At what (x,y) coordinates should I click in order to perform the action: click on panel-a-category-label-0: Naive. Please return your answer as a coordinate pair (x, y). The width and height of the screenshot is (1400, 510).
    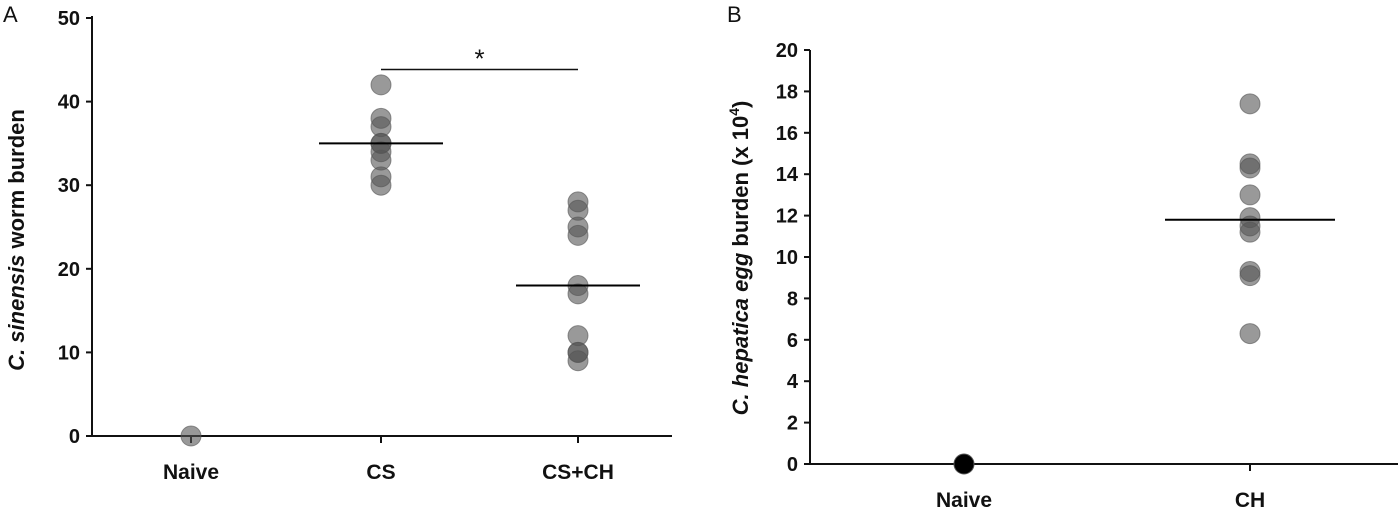
    Looking at the image, I should click on (191, 472).